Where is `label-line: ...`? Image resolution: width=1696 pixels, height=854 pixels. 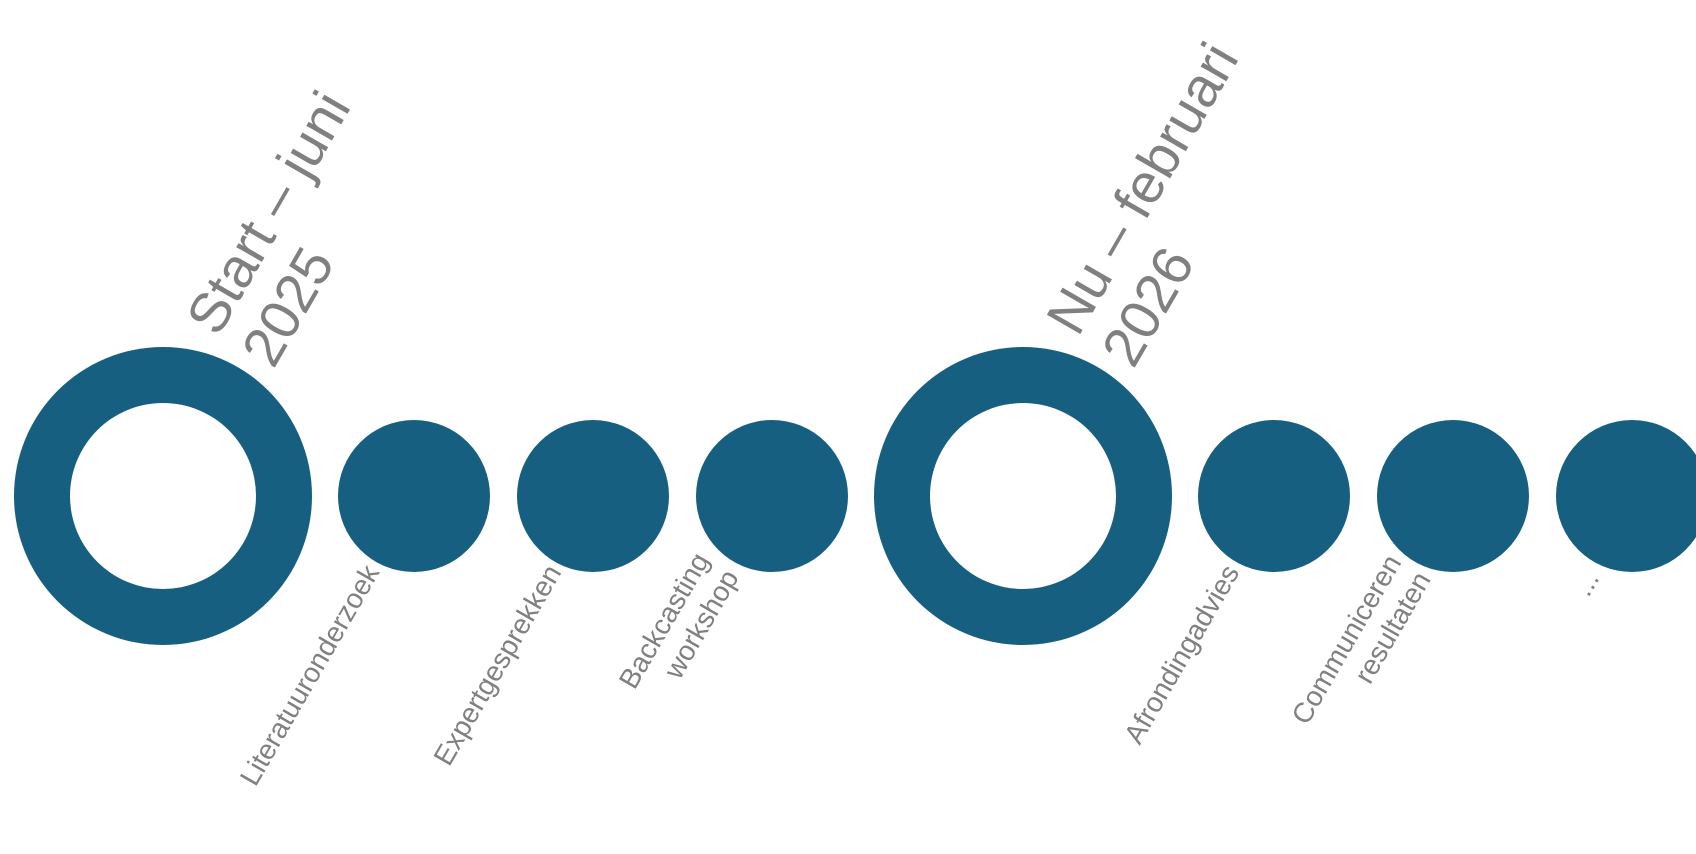
label-line: ... is located at coordinates (1586, 584).